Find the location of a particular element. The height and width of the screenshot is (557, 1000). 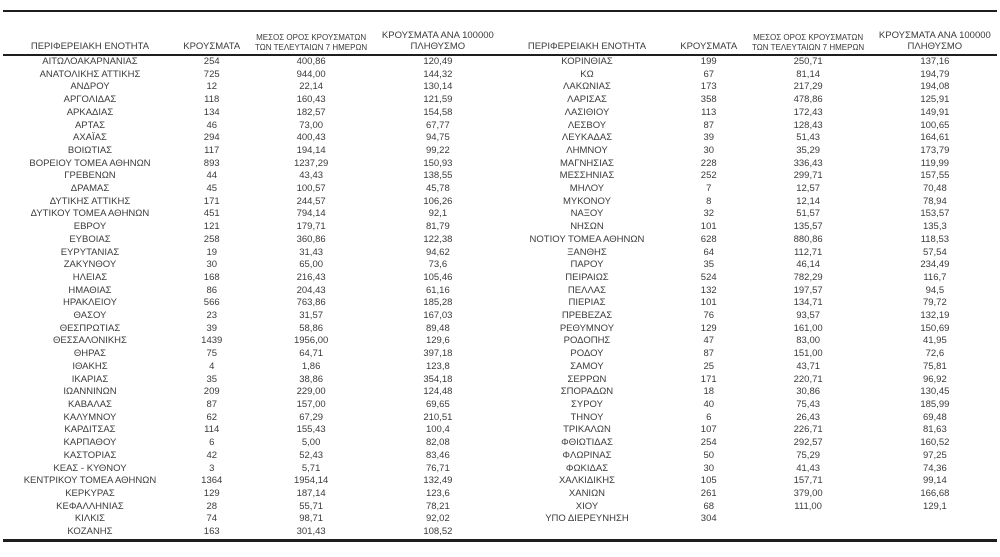

region-cell: ΠΡΕΒΕΖΑΣ is located at coordinates (587, 316).